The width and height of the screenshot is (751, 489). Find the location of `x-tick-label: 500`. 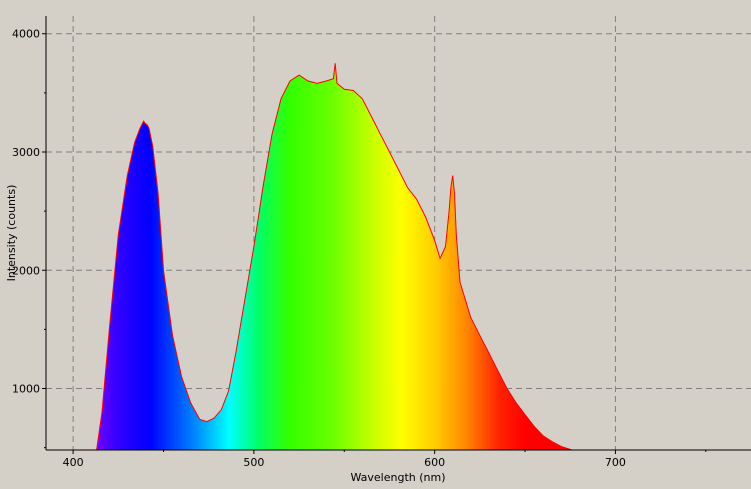

x-tick-label: 500 is located at coordinates (253, 462).